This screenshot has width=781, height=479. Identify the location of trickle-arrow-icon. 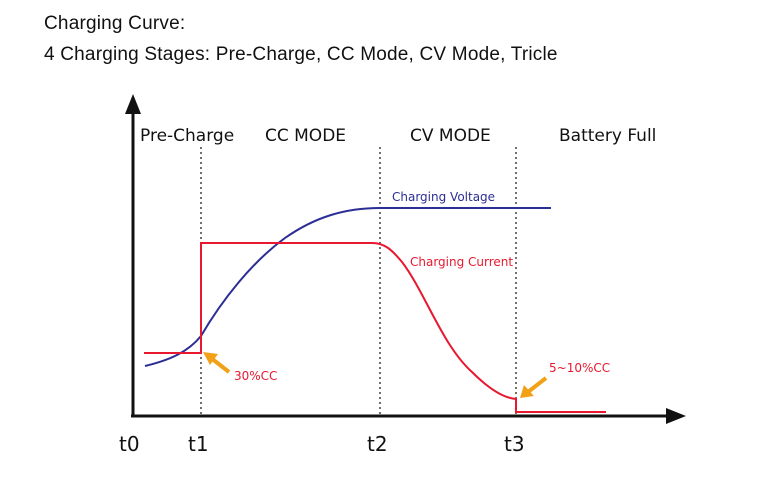
(534, 387).